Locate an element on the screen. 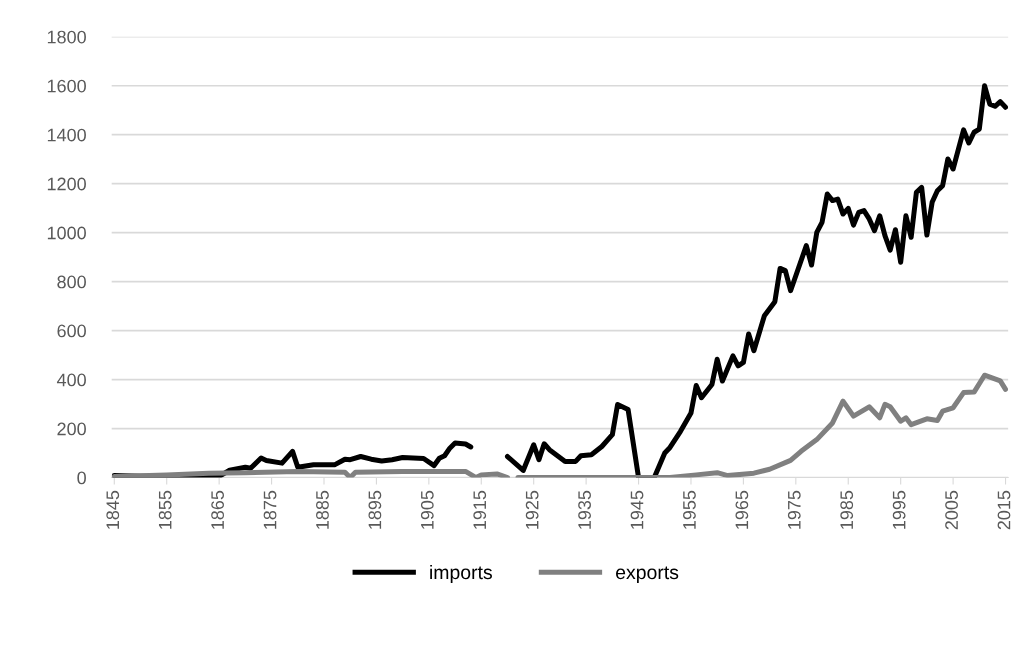  x-tick-label: 2005 is located at coordinates (951, 510).